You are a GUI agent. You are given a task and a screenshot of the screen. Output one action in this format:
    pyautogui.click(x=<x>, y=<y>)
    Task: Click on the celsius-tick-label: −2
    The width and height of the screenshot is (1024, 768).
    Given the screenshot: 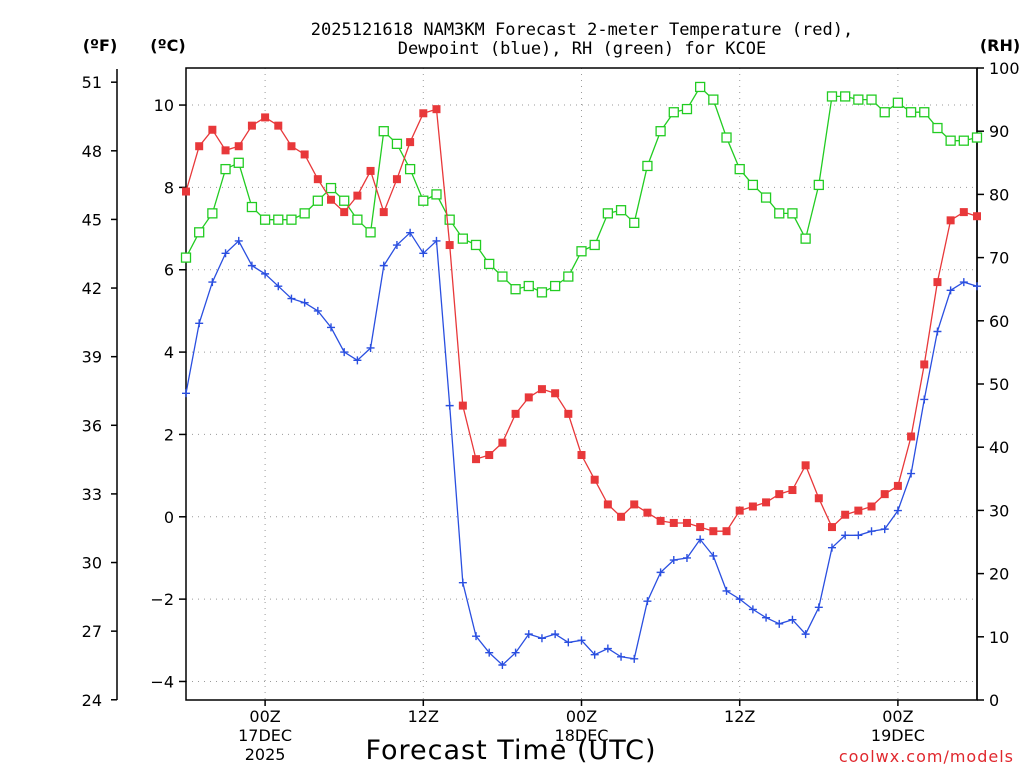 What is the action you would take?
    pyautogui.click(x=162, y=599)
    